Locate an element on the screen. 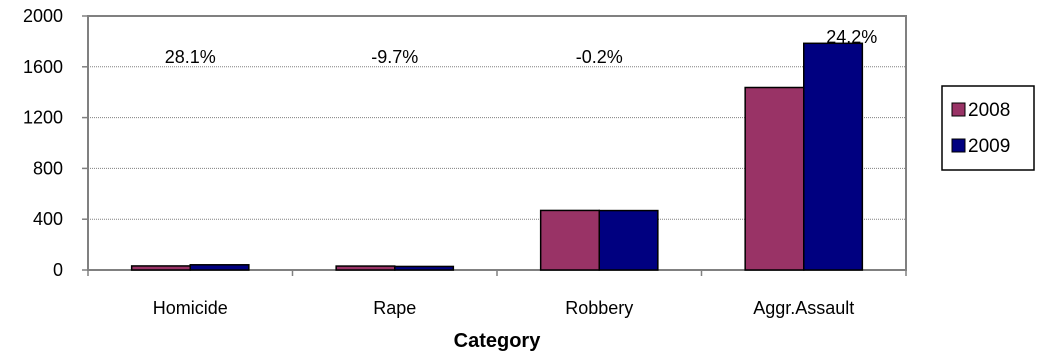 The width and height of the screenshot is (1040, 360). x-tick-label: Aggr.Assault is located at coordinates (803, 308).